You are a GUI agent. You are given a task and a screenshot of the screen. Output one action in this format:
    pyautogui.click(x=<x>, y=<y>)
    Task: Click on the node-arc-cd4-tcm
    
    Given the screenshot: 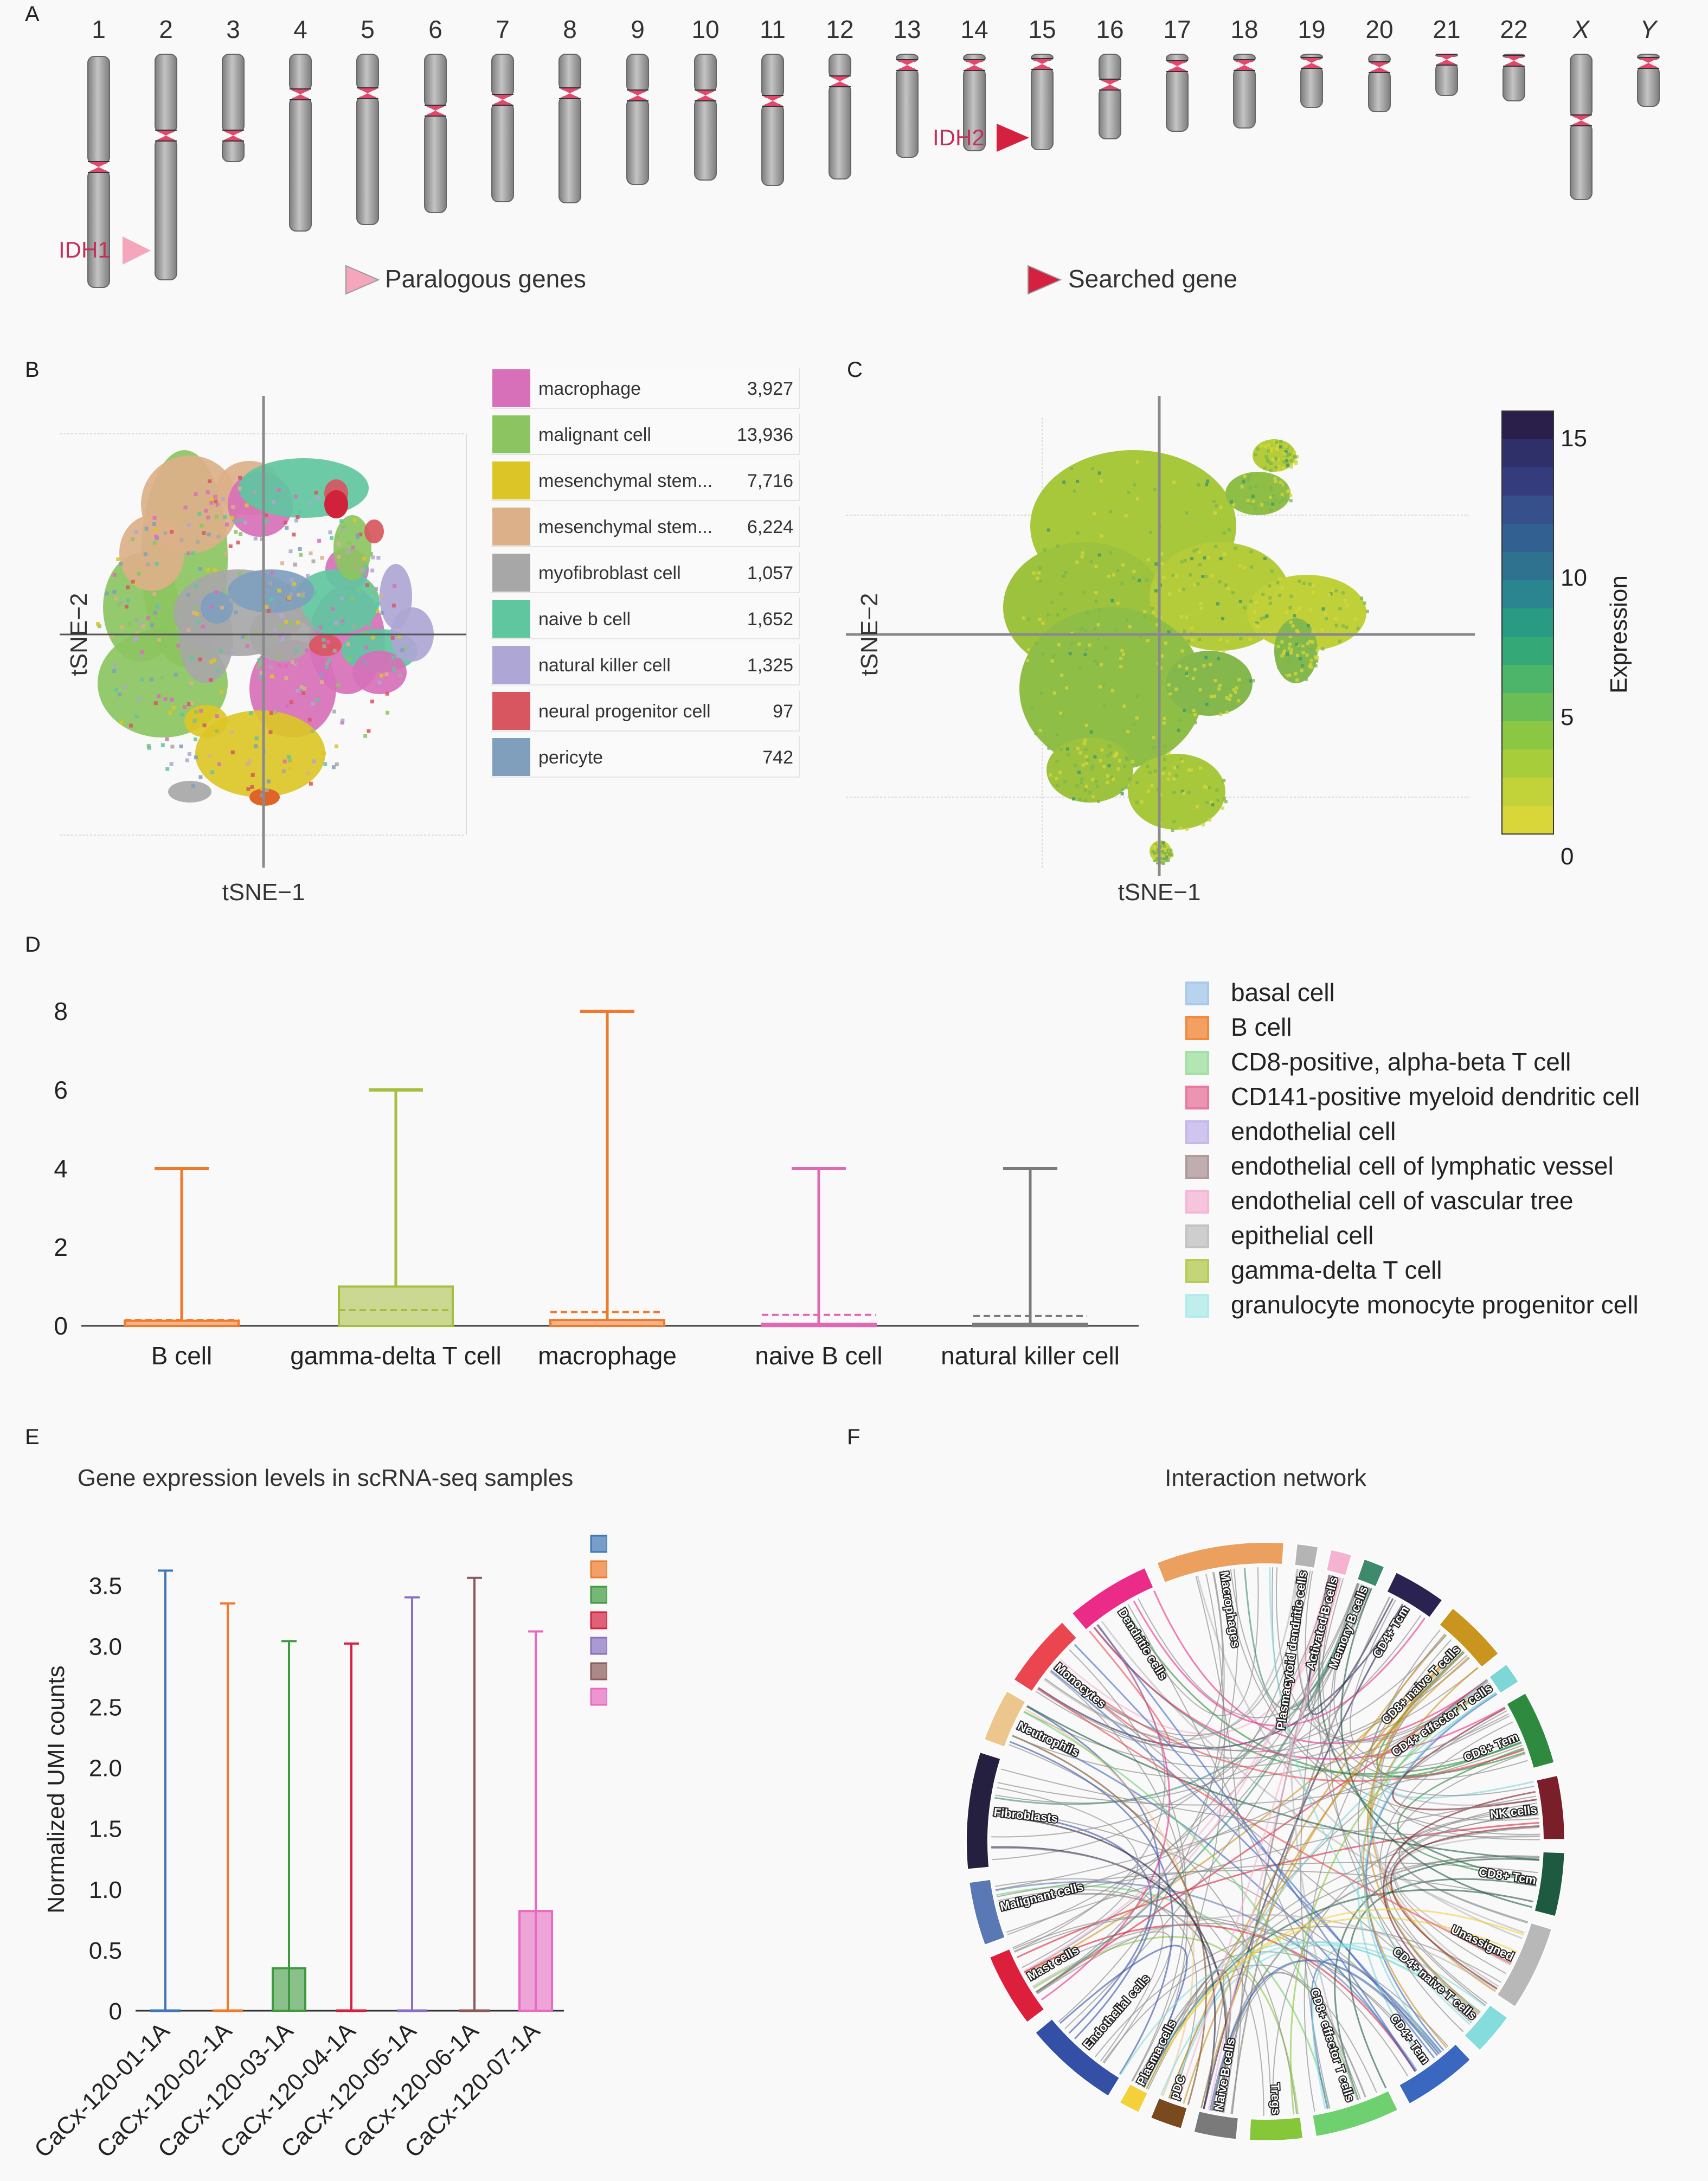 What is the action you would take?
    pyautogui.click(x=1415, y=1595)
    